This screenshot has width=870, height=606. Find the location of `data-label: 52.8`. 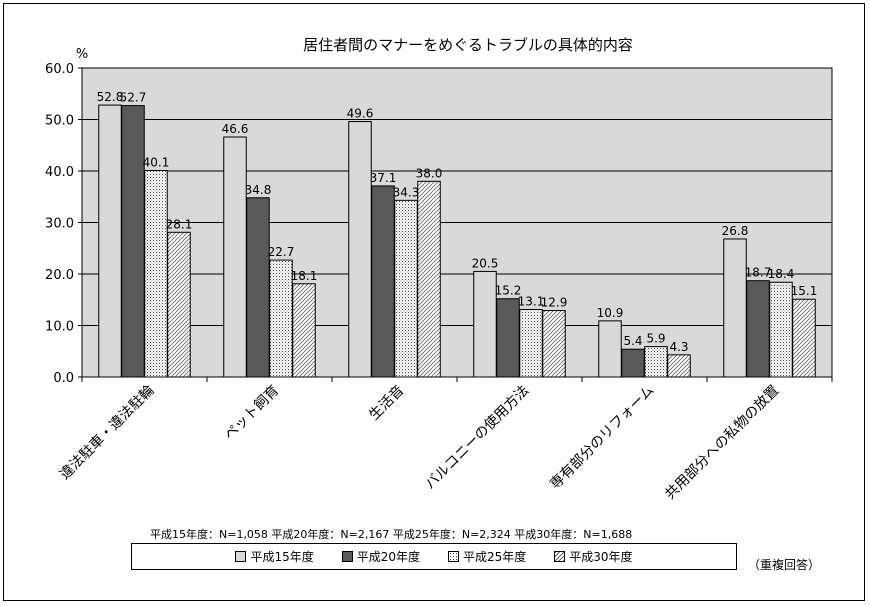

data-label: 52.8 is located at coordinates (110, 97).